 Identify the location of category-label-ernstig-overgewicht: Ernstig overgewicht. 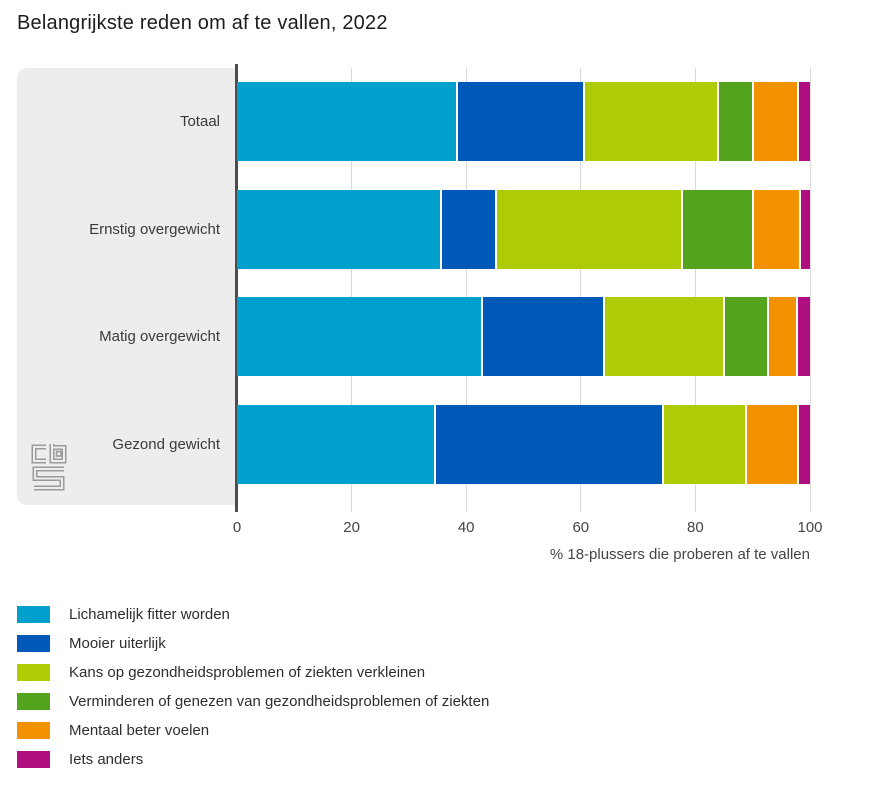
(154, 229).